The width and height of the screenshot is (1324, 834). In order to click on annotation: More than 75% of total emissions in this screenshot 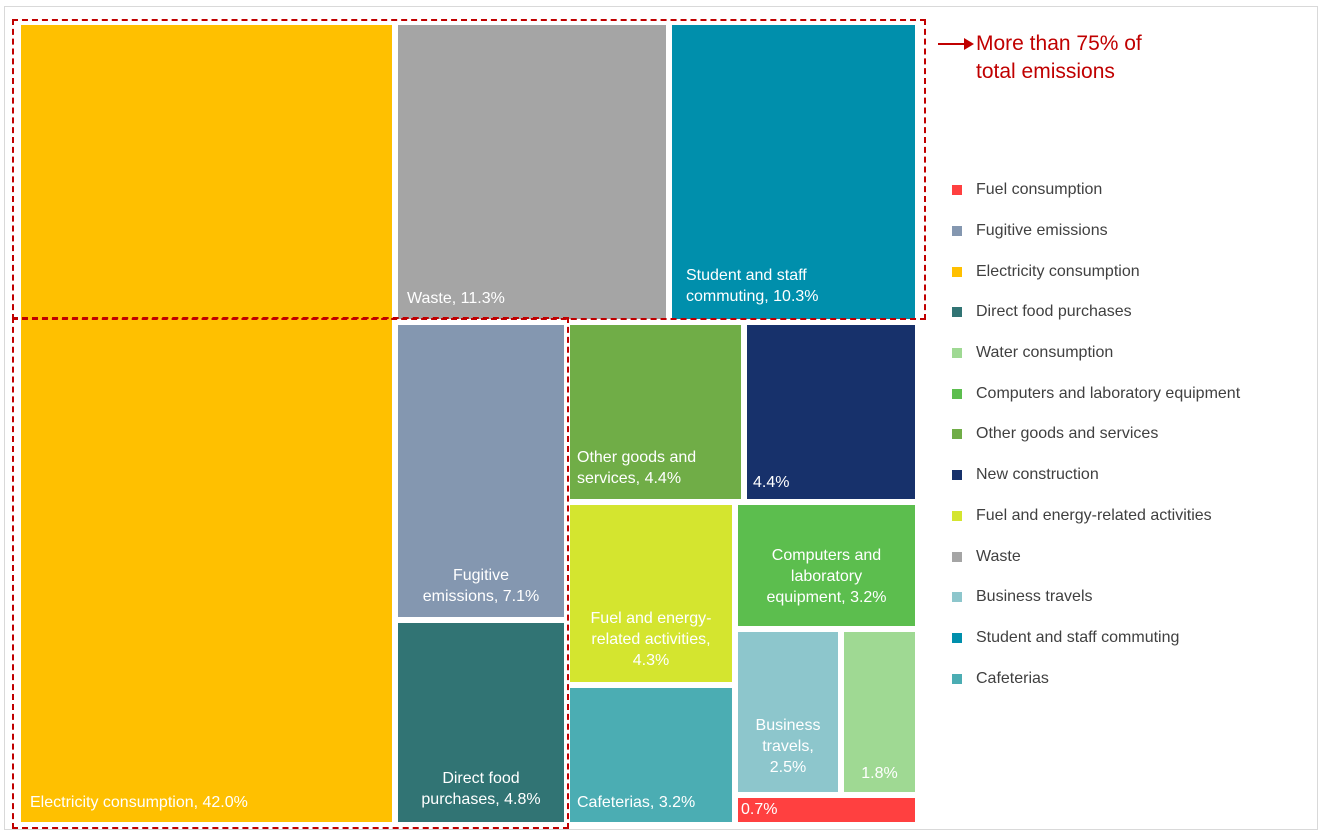, I will do `click(1071, 58)`.